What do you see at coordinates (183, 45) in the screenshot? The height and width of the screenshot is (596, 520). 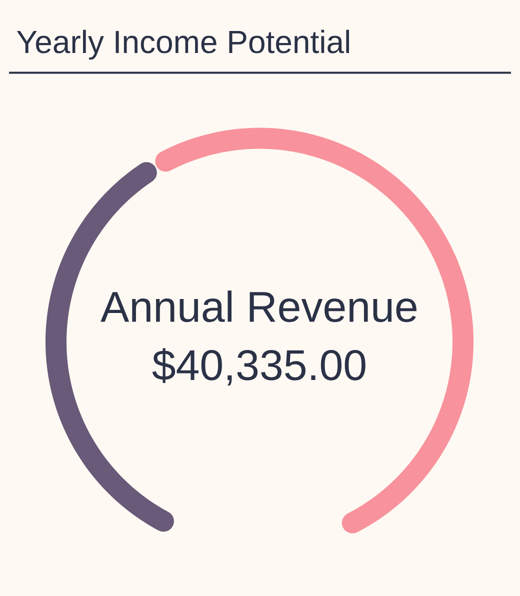 I see `chart-title: Yearly Income Potential` at bounding box center [183, 45].